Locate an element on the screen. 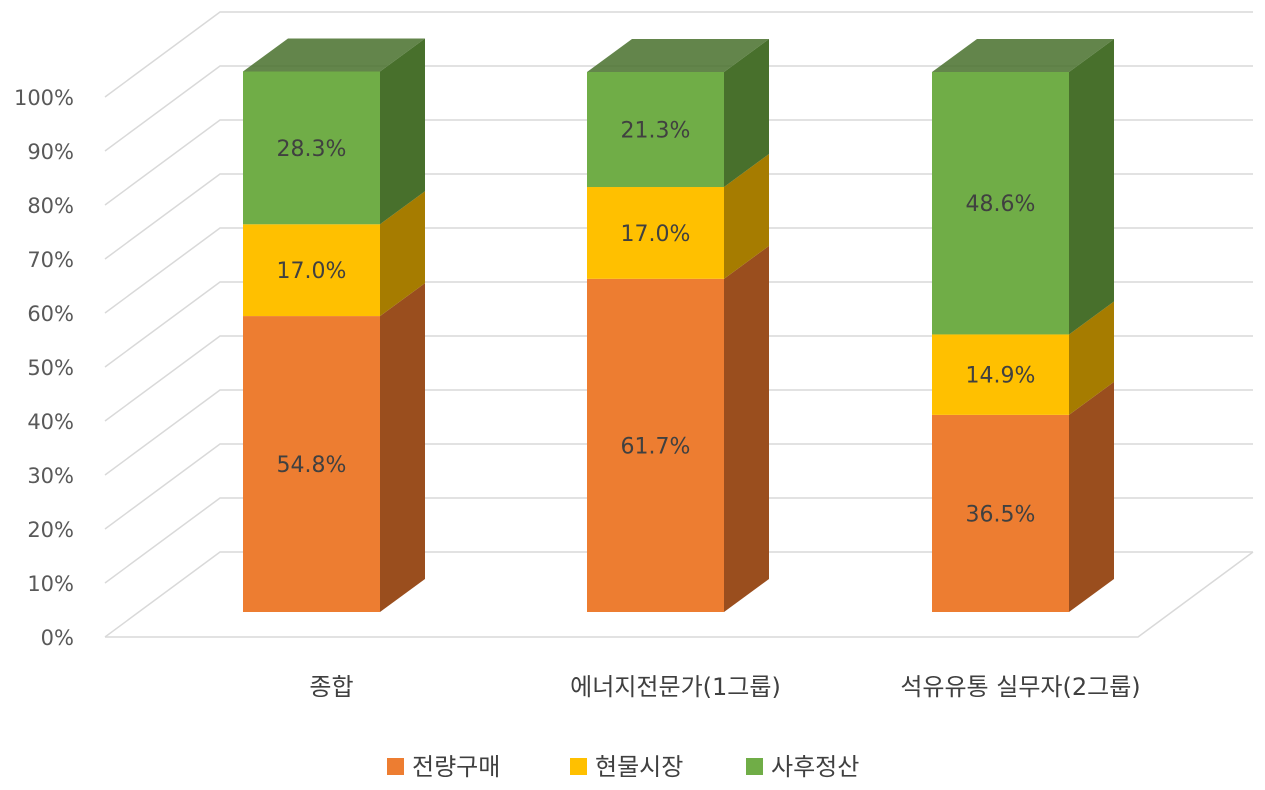  bar-segment: 21.3% is located at coordinates (678, 113).